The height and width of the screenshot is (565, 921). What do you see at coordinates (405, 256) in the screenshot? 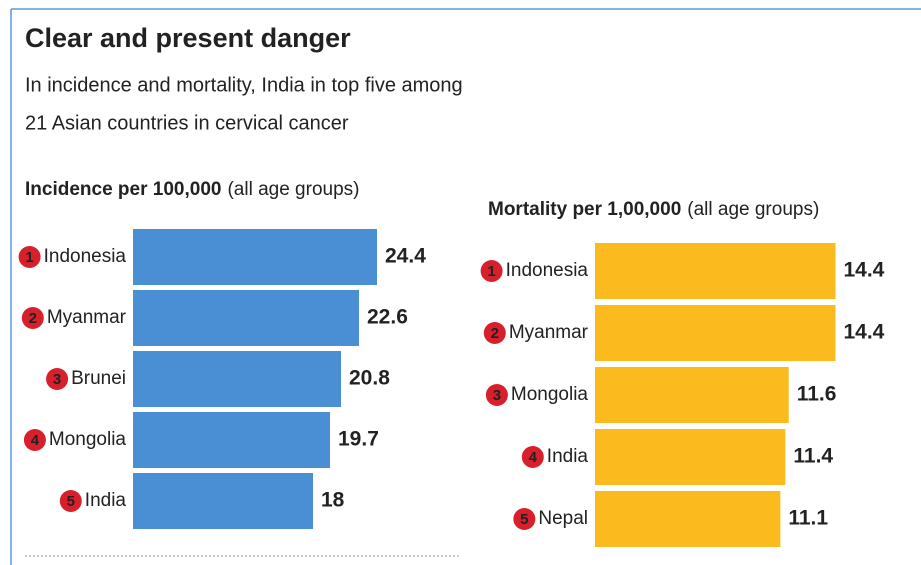
I see `value-label: 24.4` at bounding box center [405, 256].